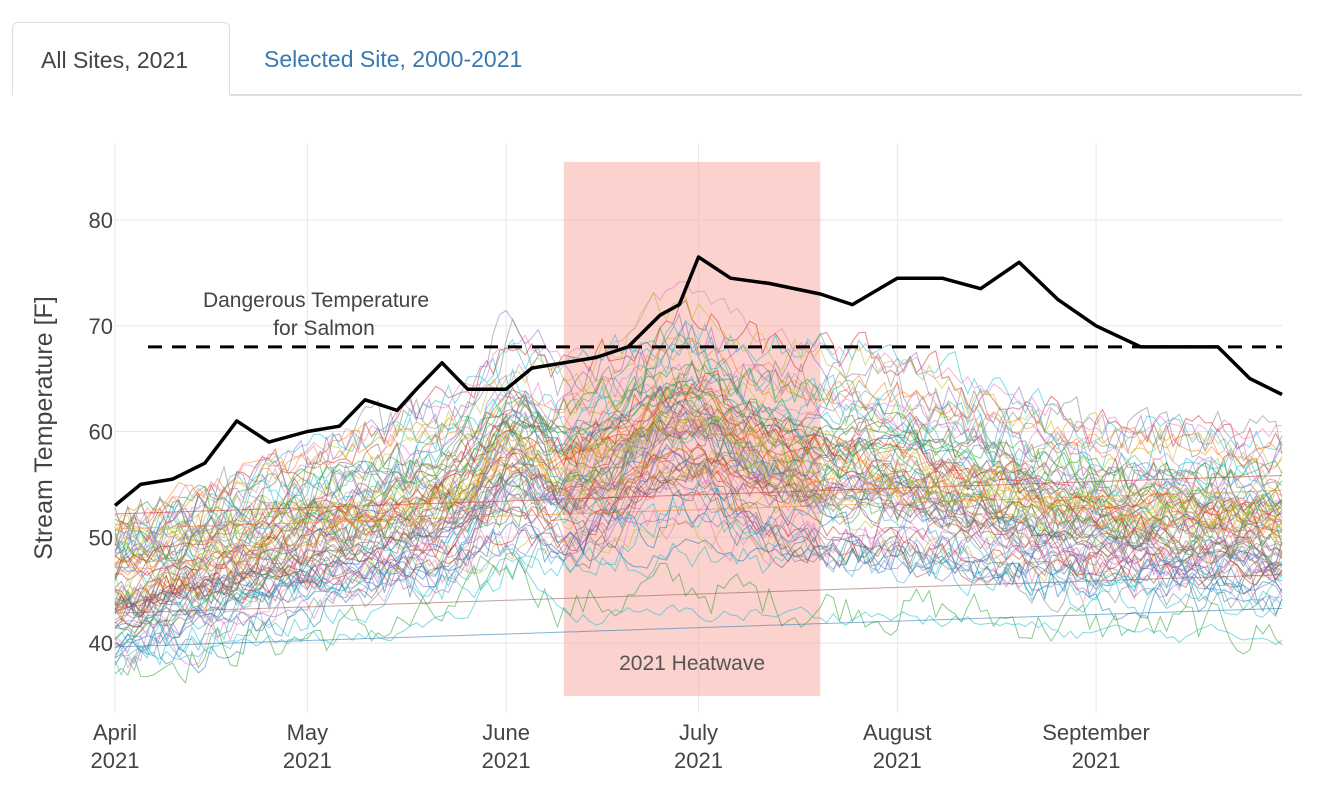 Image resolution: width=1332 pixels, height=806 pixels. Describe the element at coordinates (121, 59) in the screenshot. I see `tab-all-sites-2021: All Sites, 2021` at that location.